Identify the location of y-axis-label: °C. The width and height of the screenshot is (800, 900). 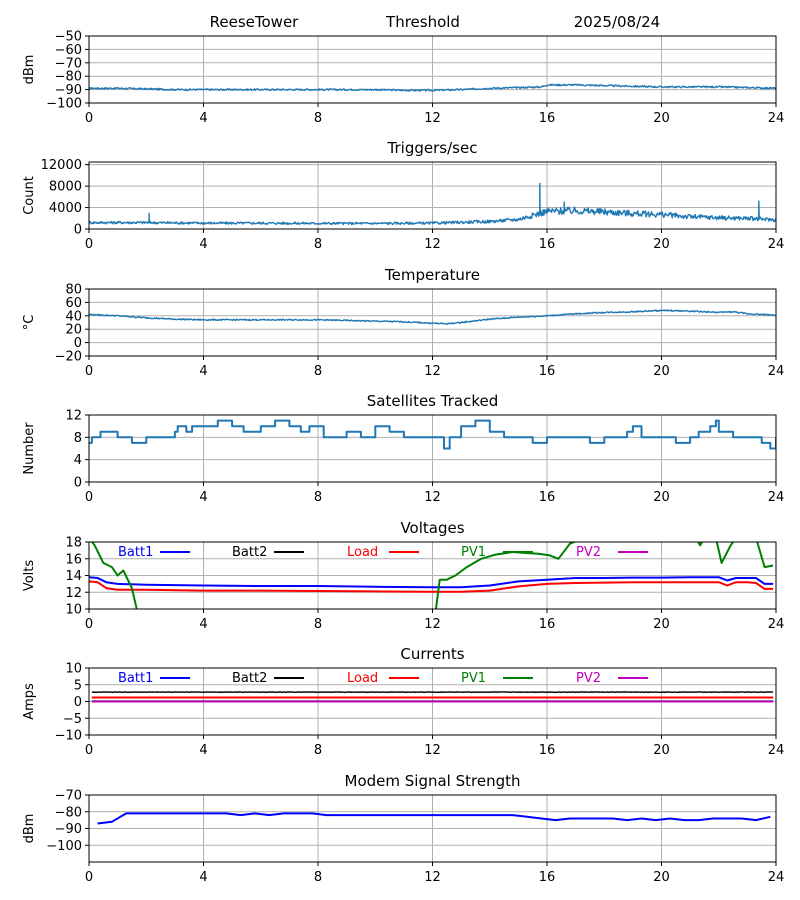
(29, 323).